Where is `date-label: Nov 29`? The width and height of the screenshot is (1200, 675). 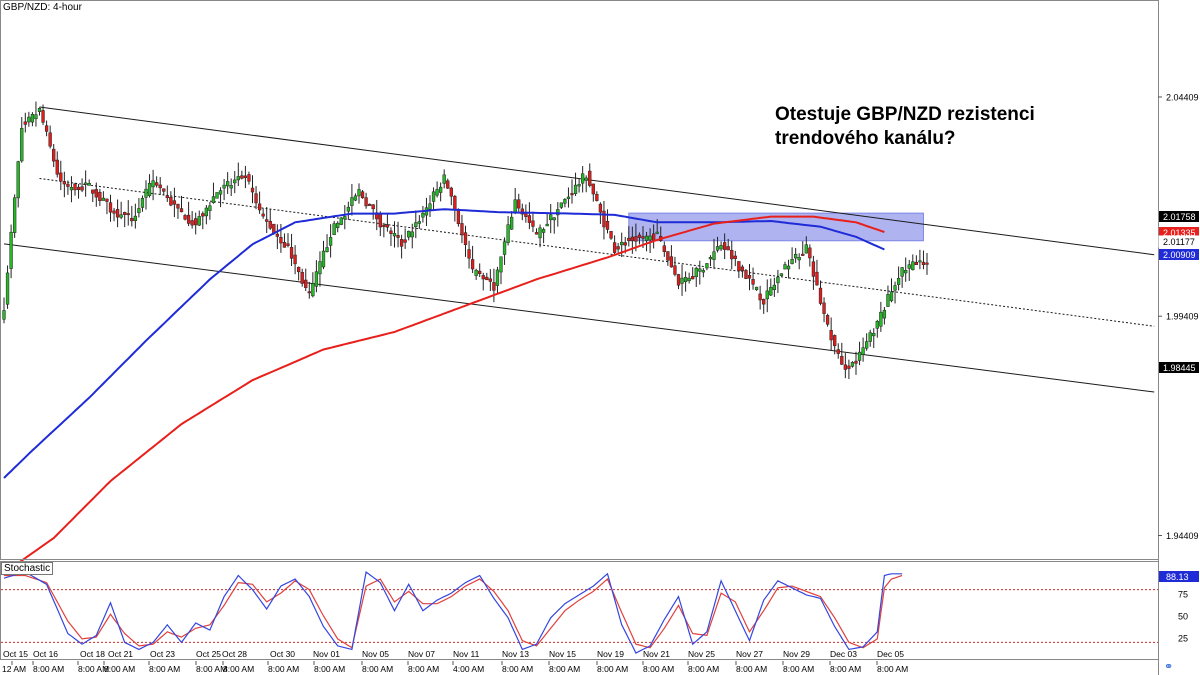 date-label: Nov 29 is located at coordinates (796, 654).